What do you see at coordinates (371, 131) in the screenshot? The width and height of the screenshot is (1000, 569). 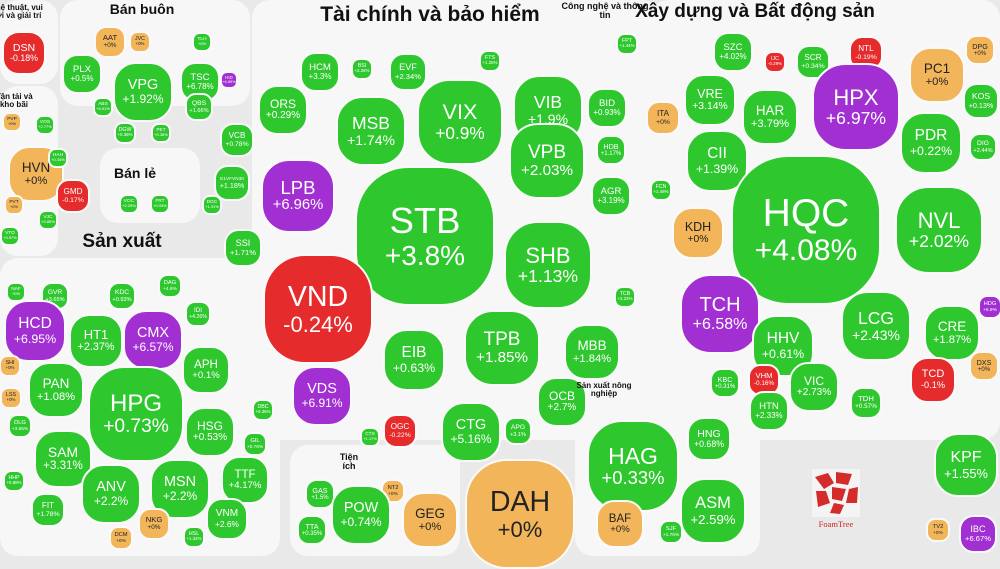 I see `stock-cell-msb: MSB +1.74%` at bounding box center [371, 131].